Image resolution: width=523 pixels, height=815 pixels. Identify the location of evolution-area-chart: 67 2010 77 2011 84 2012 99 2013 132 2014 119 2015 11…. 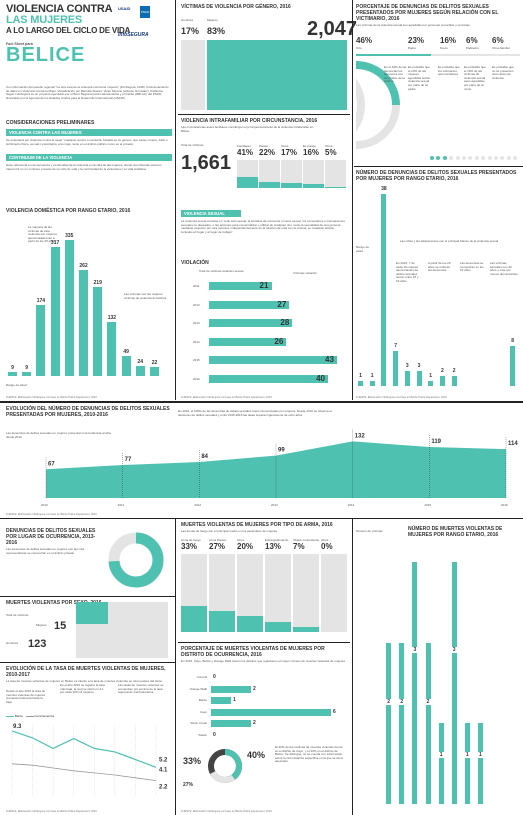
(279, 468).